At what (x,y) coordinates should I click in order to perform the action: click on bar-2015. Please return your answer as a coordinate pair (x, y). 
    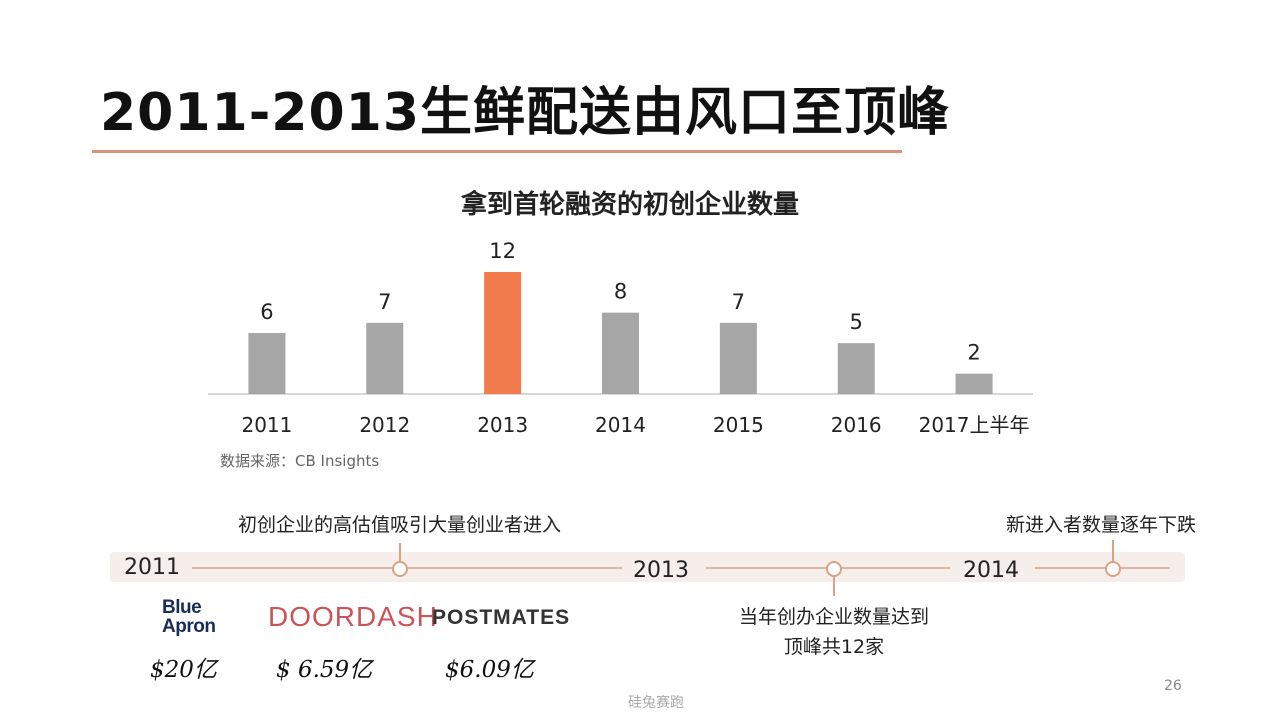
    Looking at the image, I should click on (738, 358).